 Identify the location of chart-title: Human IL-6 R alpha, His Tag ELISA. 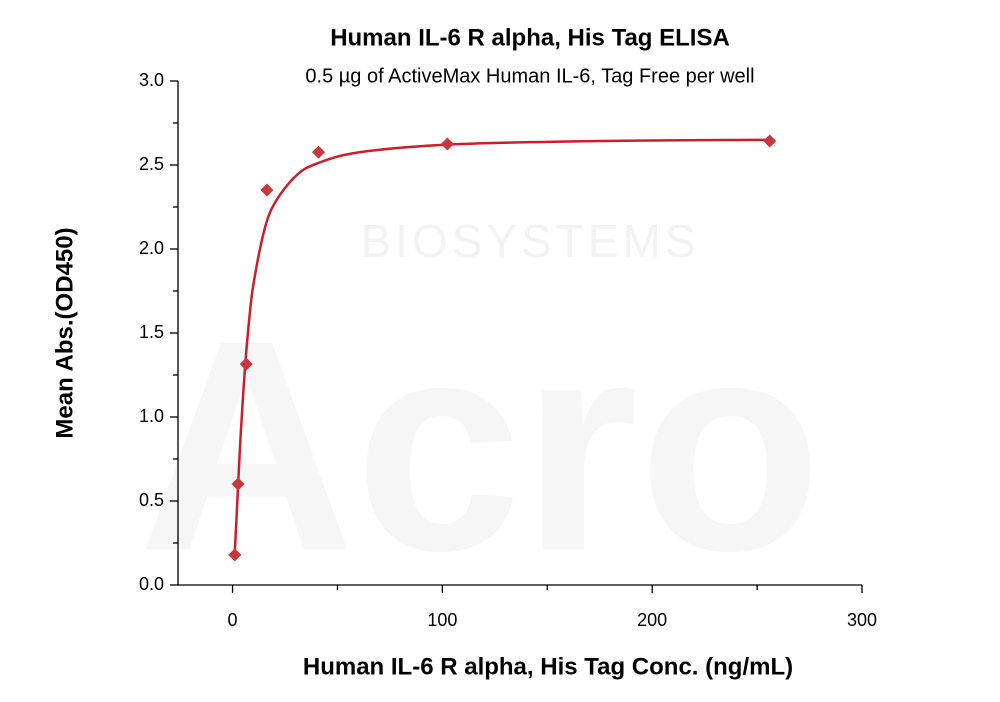
(530, 37).